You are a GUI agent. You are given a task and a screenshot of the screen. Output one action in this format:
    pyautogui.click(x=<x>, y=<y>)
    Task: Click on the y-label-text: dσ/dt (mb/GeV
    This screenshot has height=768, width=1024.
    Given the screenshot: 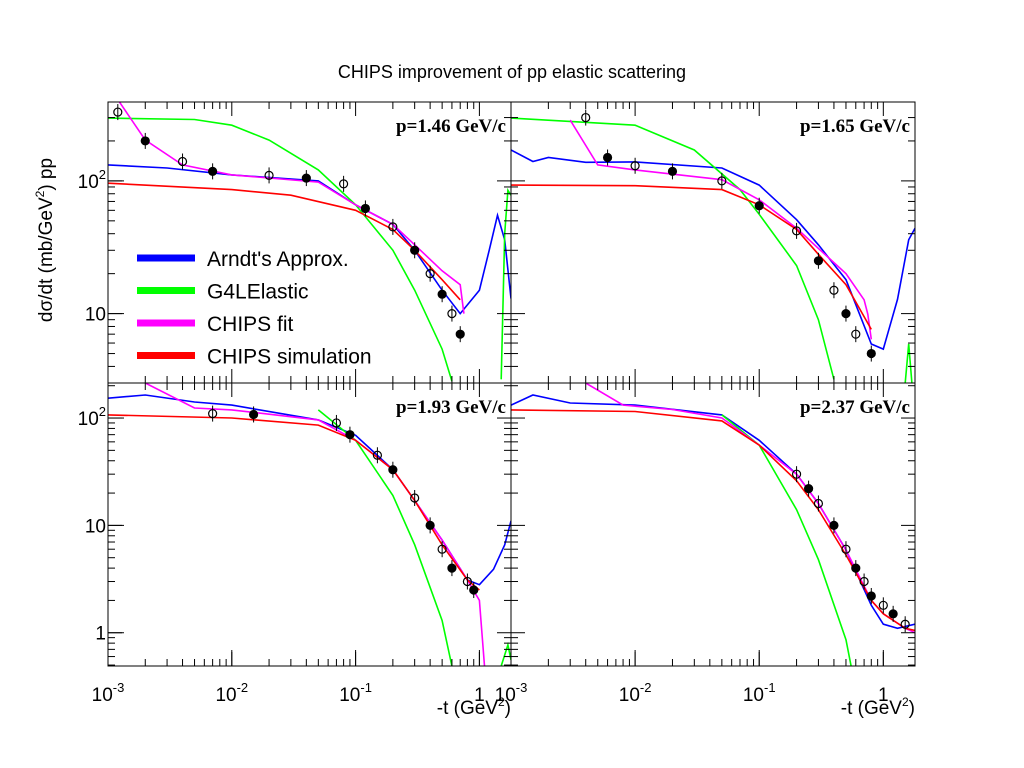 What is the action you would take?
    pyautogui.click(x=46, y=259)
    